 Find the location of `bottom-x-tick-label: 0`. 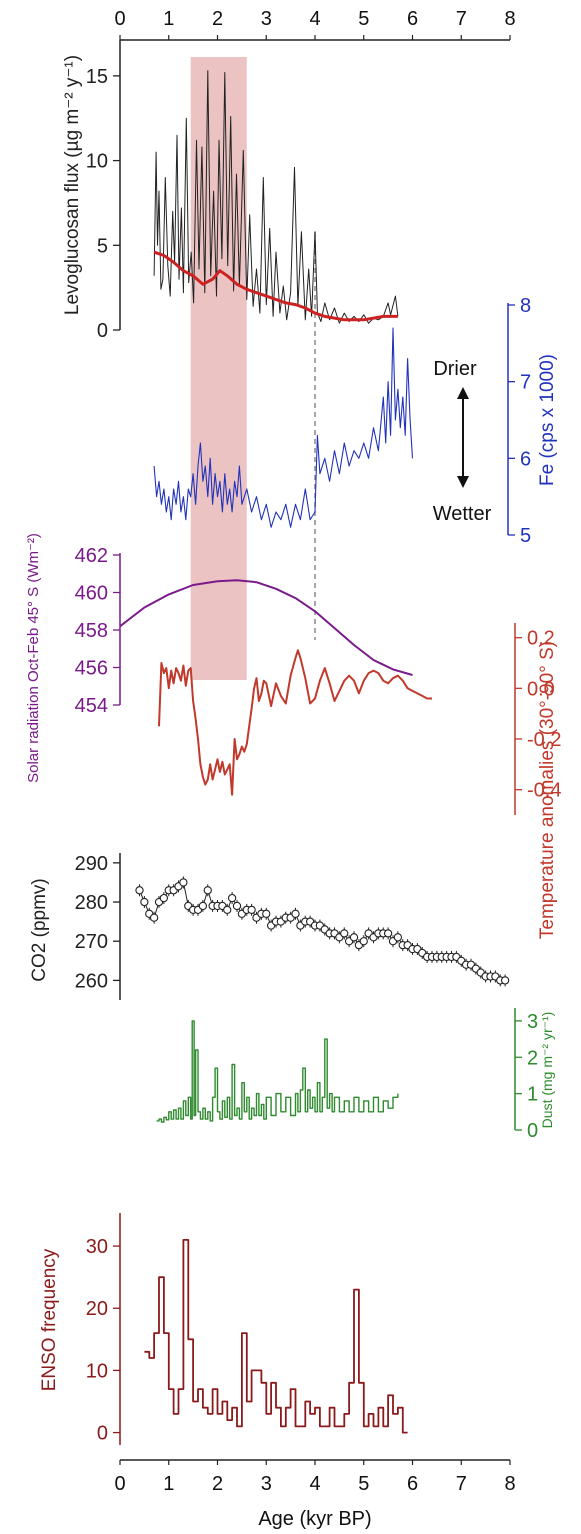

bottom-x-tick-label: 0 is located at coordinates (119, 1484).